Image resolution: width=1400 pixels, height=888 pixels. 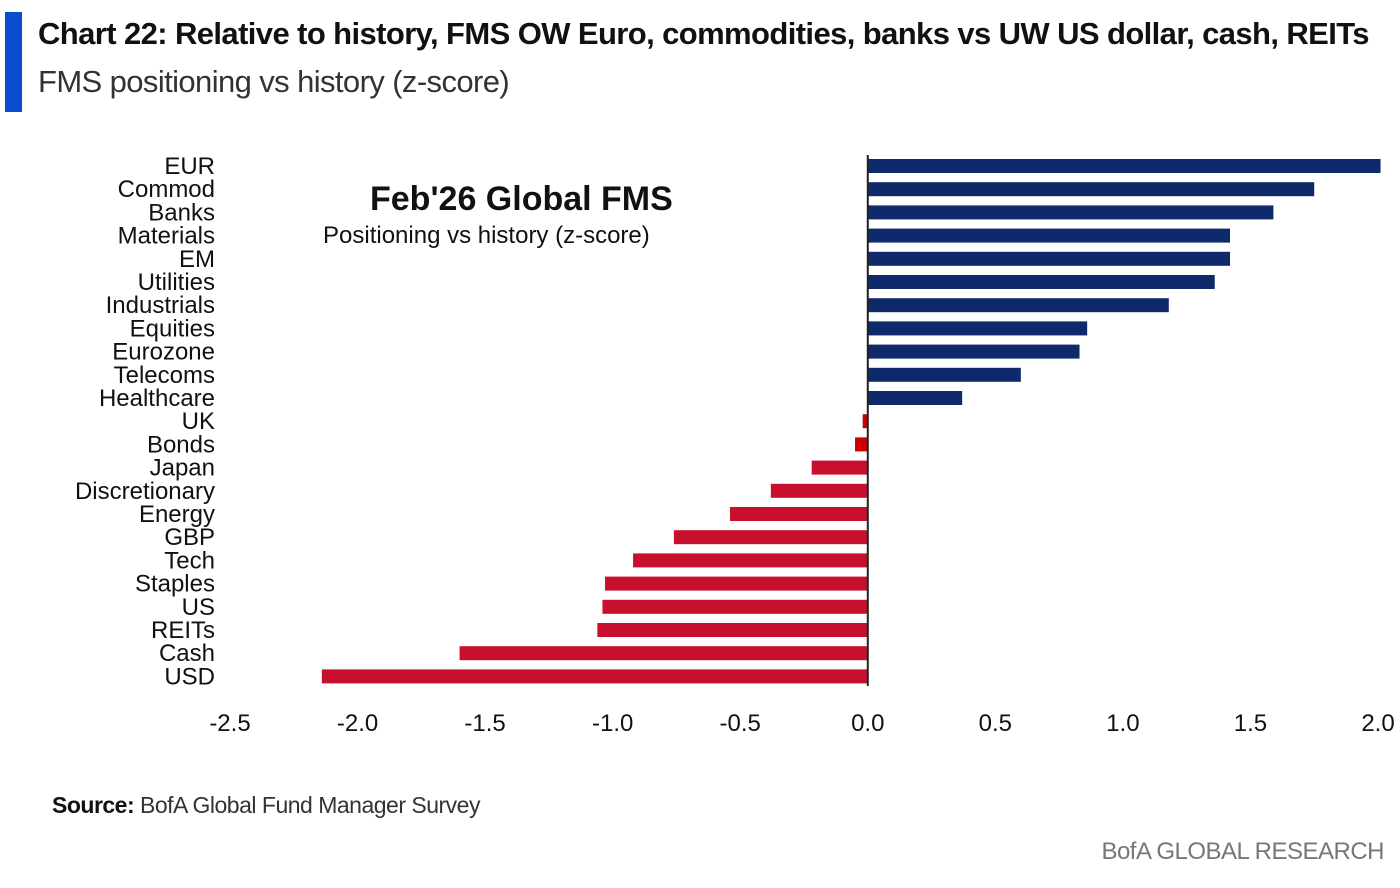 What do you see at coordinates (663, 653) in the screenshot?
I see `bar-cash` at bounding box center [663, 653].